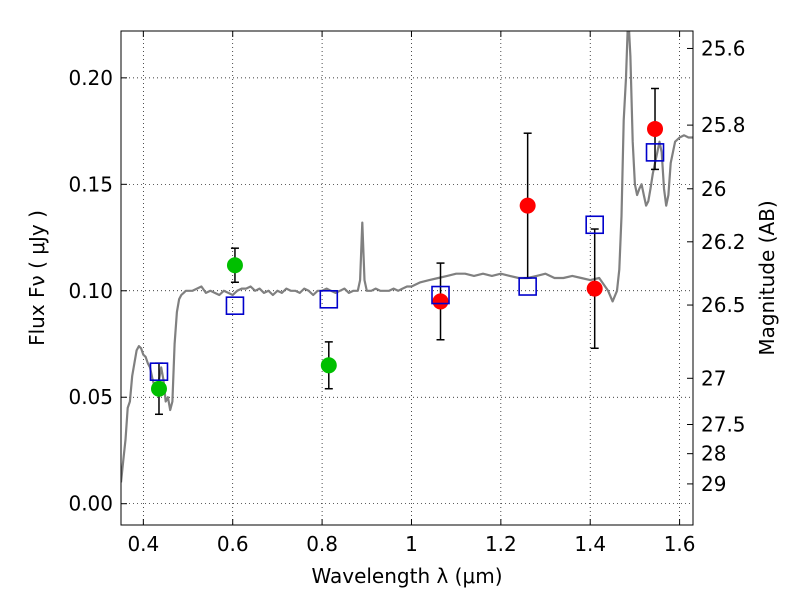 The image size is (800, 600). Describe the element at coordinates (723, 125) in the screenshot. I see `right-tick-label: 25.8` at that location.